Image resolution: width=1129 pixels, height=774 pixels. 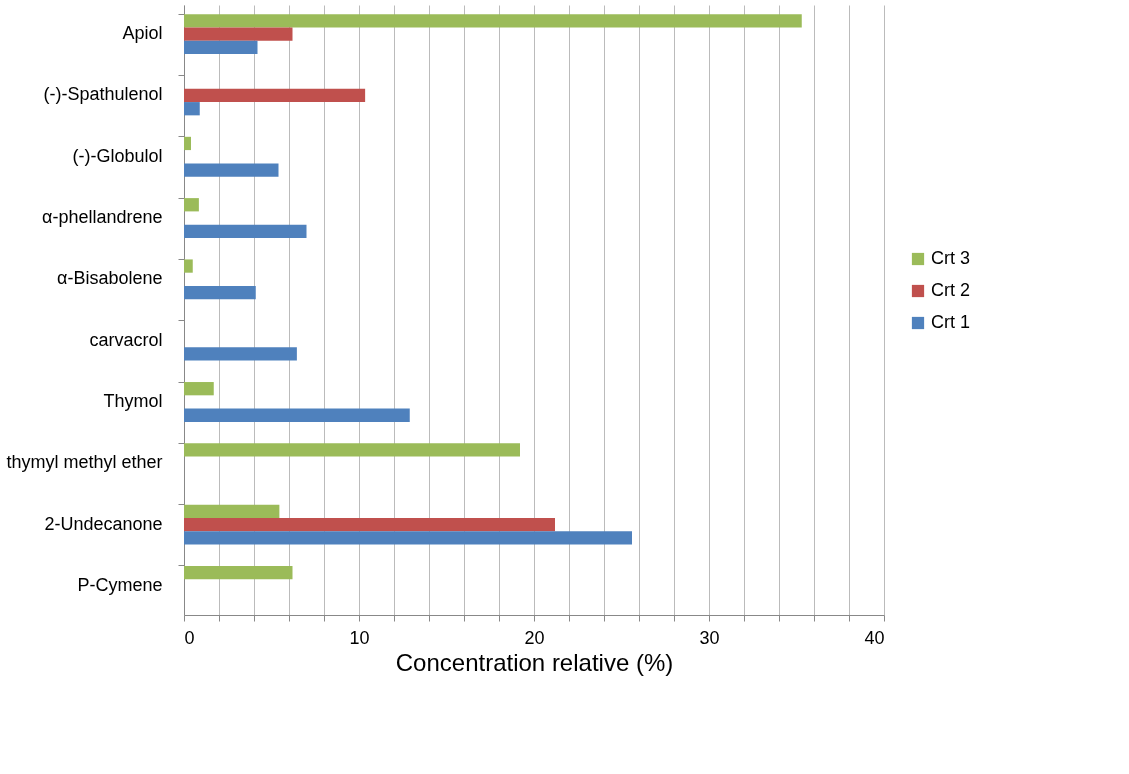 I want to click on x-axis-title: Concentration relative (%), so click(x=534, y=662).